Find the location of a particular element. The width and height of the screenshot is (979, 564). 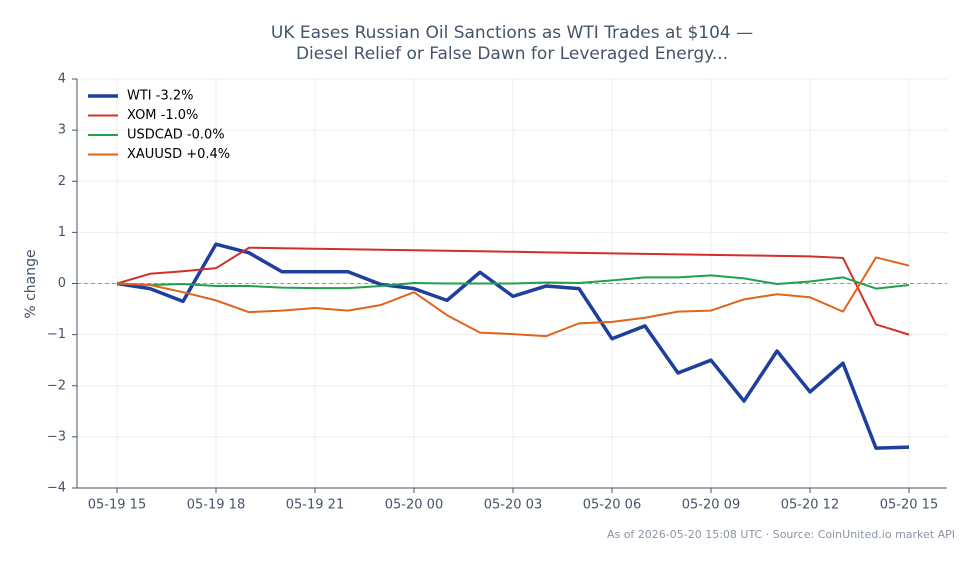

x-tick-label: 05-20 06 is located at coordinates (612, 505).